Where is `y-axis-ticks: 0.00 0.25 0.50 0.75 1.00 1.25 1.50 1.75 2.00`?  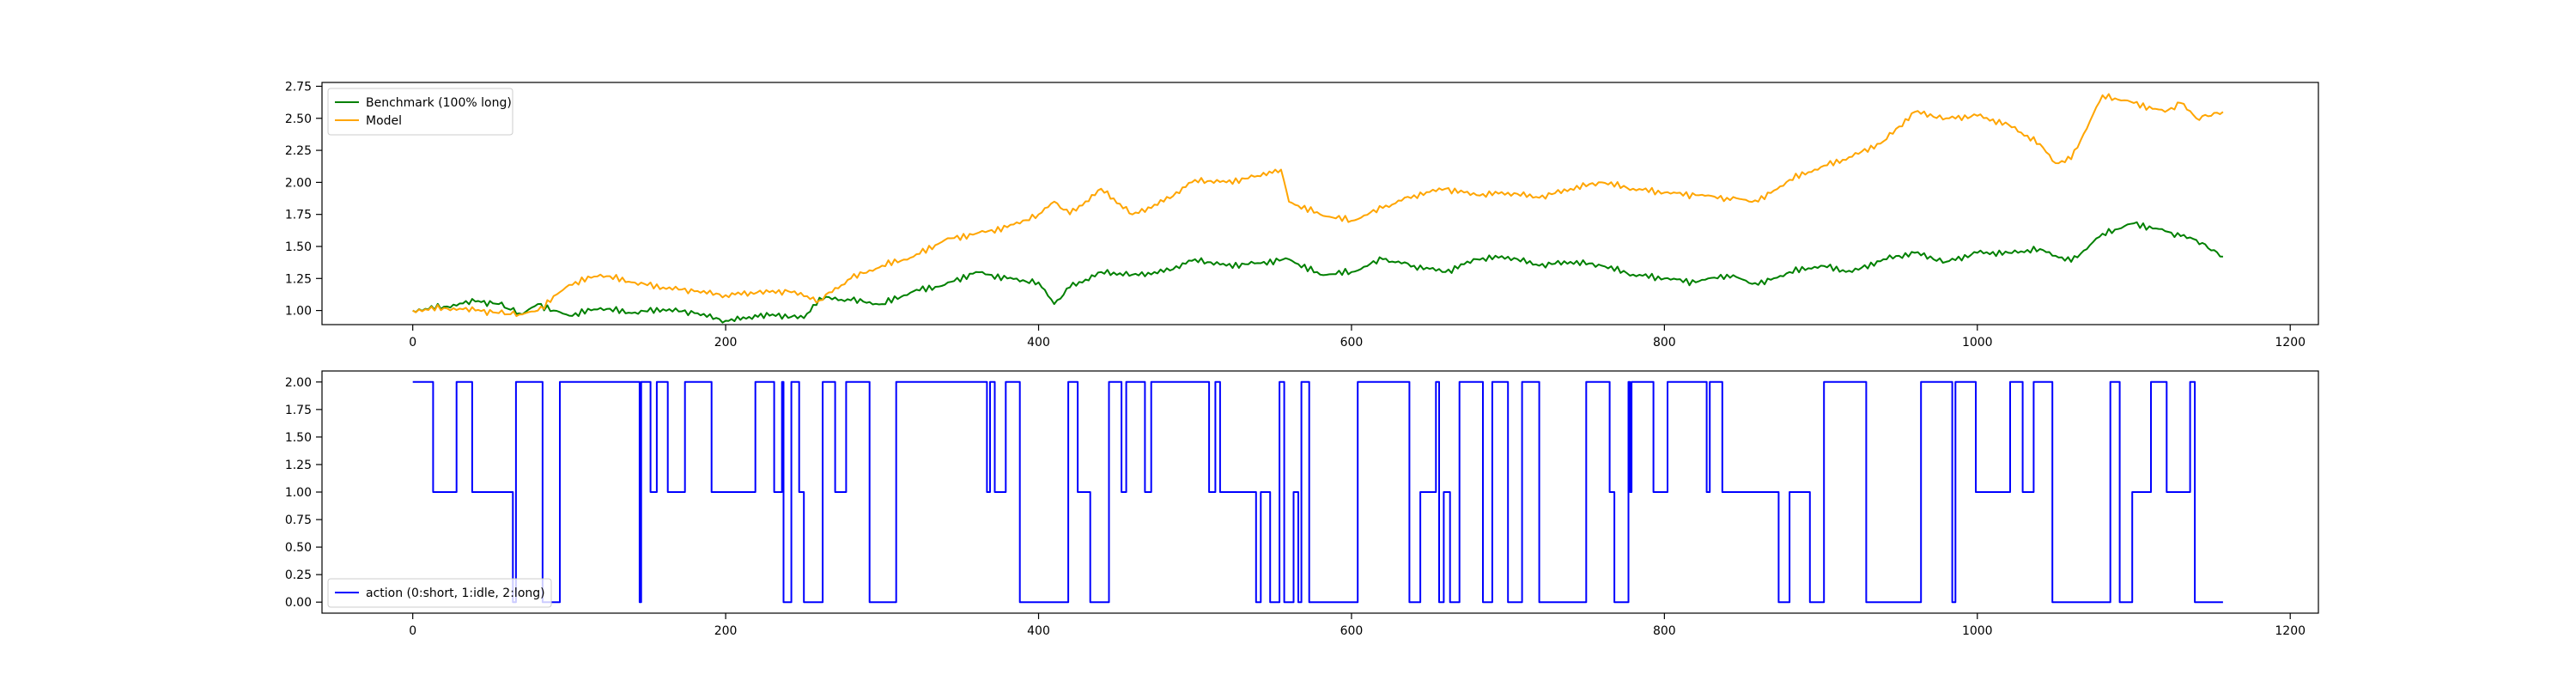 y-axis-ticks: 0.00 0.25 0.50 0.75 1.00 1.25 1.50 1.75 2.00 is located at coordinates (303, 493).